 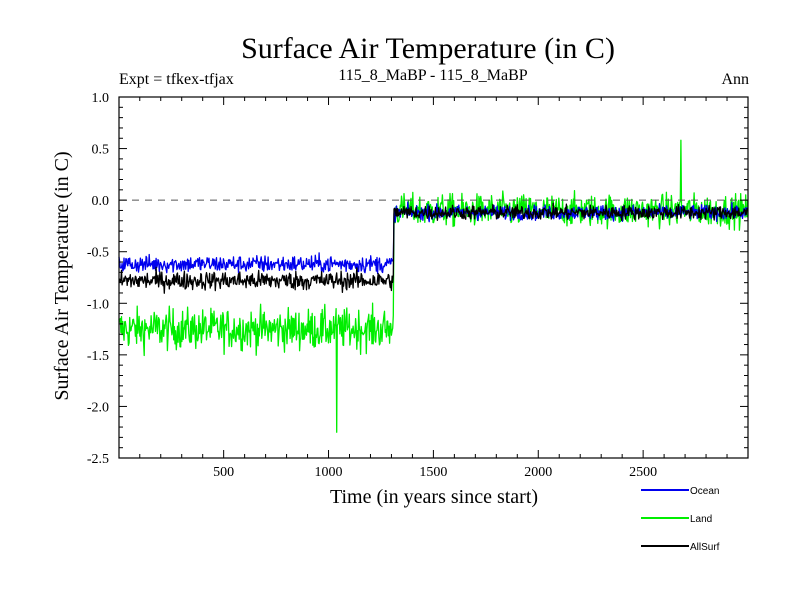 What do you see at coordinates (101, 201) in the screenshot?
I see `y-tick-label: 0.0` at bounding box center [101, 201].